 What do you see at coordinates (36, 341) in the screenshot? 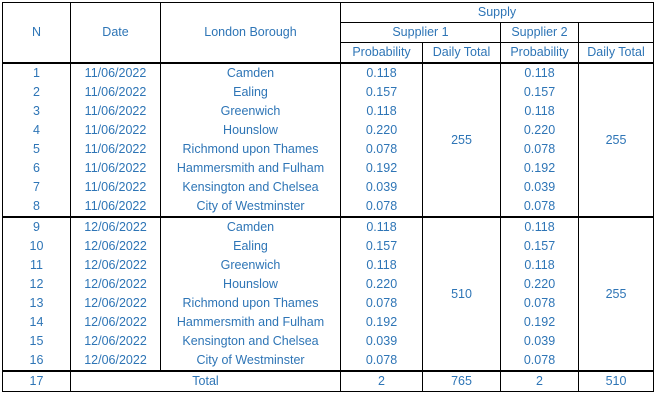
I see `cell-n: 15` at bounding box center [36, 341].